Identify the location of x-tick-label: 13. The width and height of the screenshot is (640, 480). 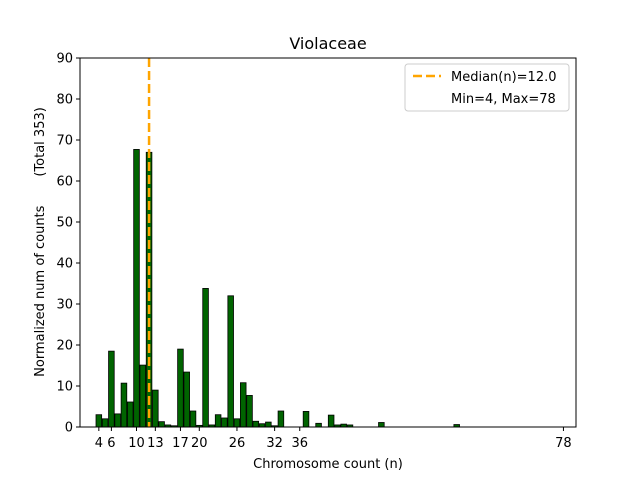
(155, 443).